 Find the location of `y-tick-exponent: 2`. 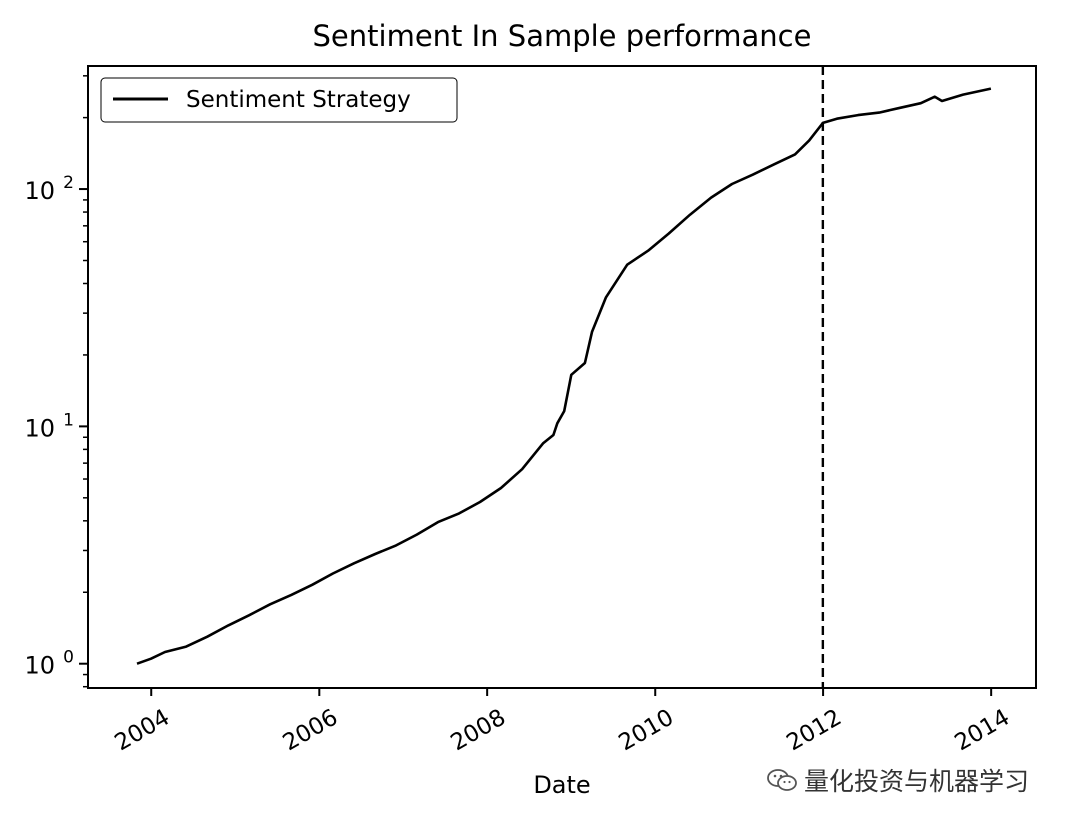

y-tick-exponent: 2 is located at coordinates (68, 183).